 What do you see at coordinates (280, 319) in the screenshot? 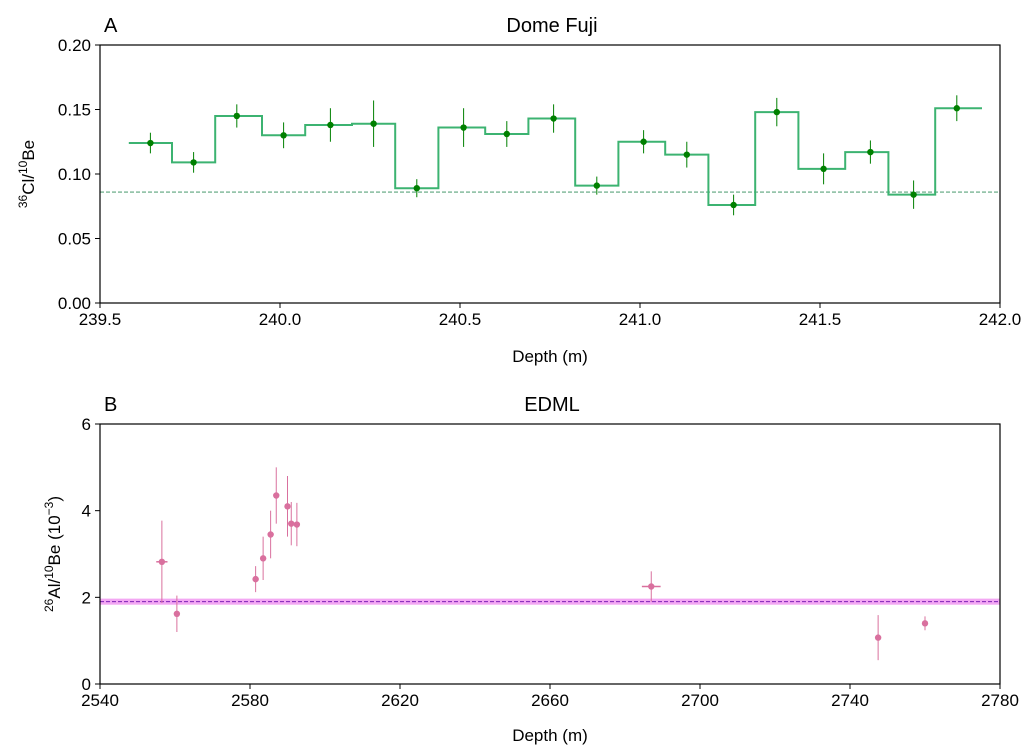
I see `panel-a-xtick-label: 240.0` at bounding box center [280, 319].